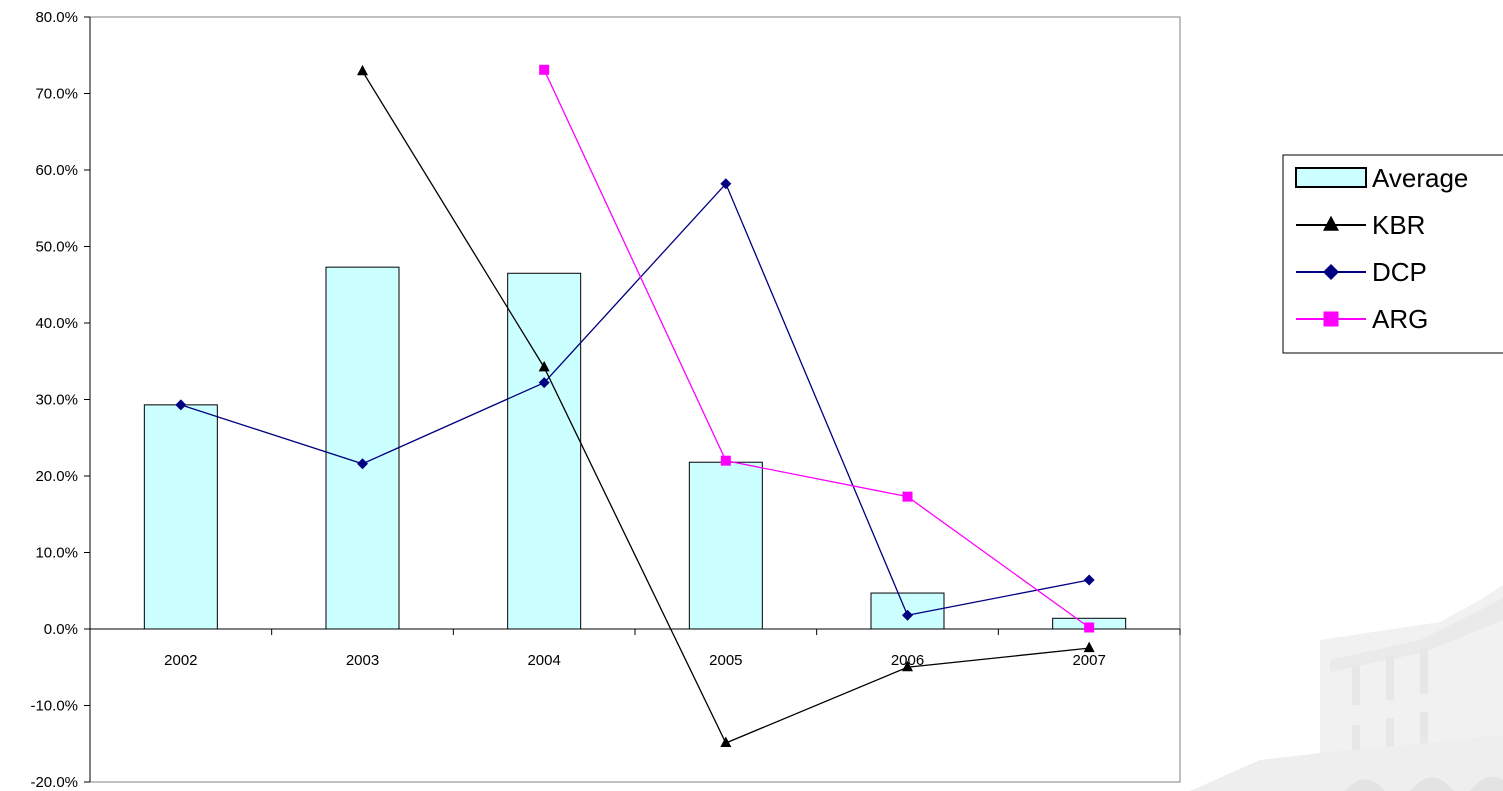 Image resolution: width=1503 pixels, height=791 pixels. What do you see at coordinates (56, 94) in the screenshot?
I see `y-tick-label: 70.0%` at bounding box center [56, 94].